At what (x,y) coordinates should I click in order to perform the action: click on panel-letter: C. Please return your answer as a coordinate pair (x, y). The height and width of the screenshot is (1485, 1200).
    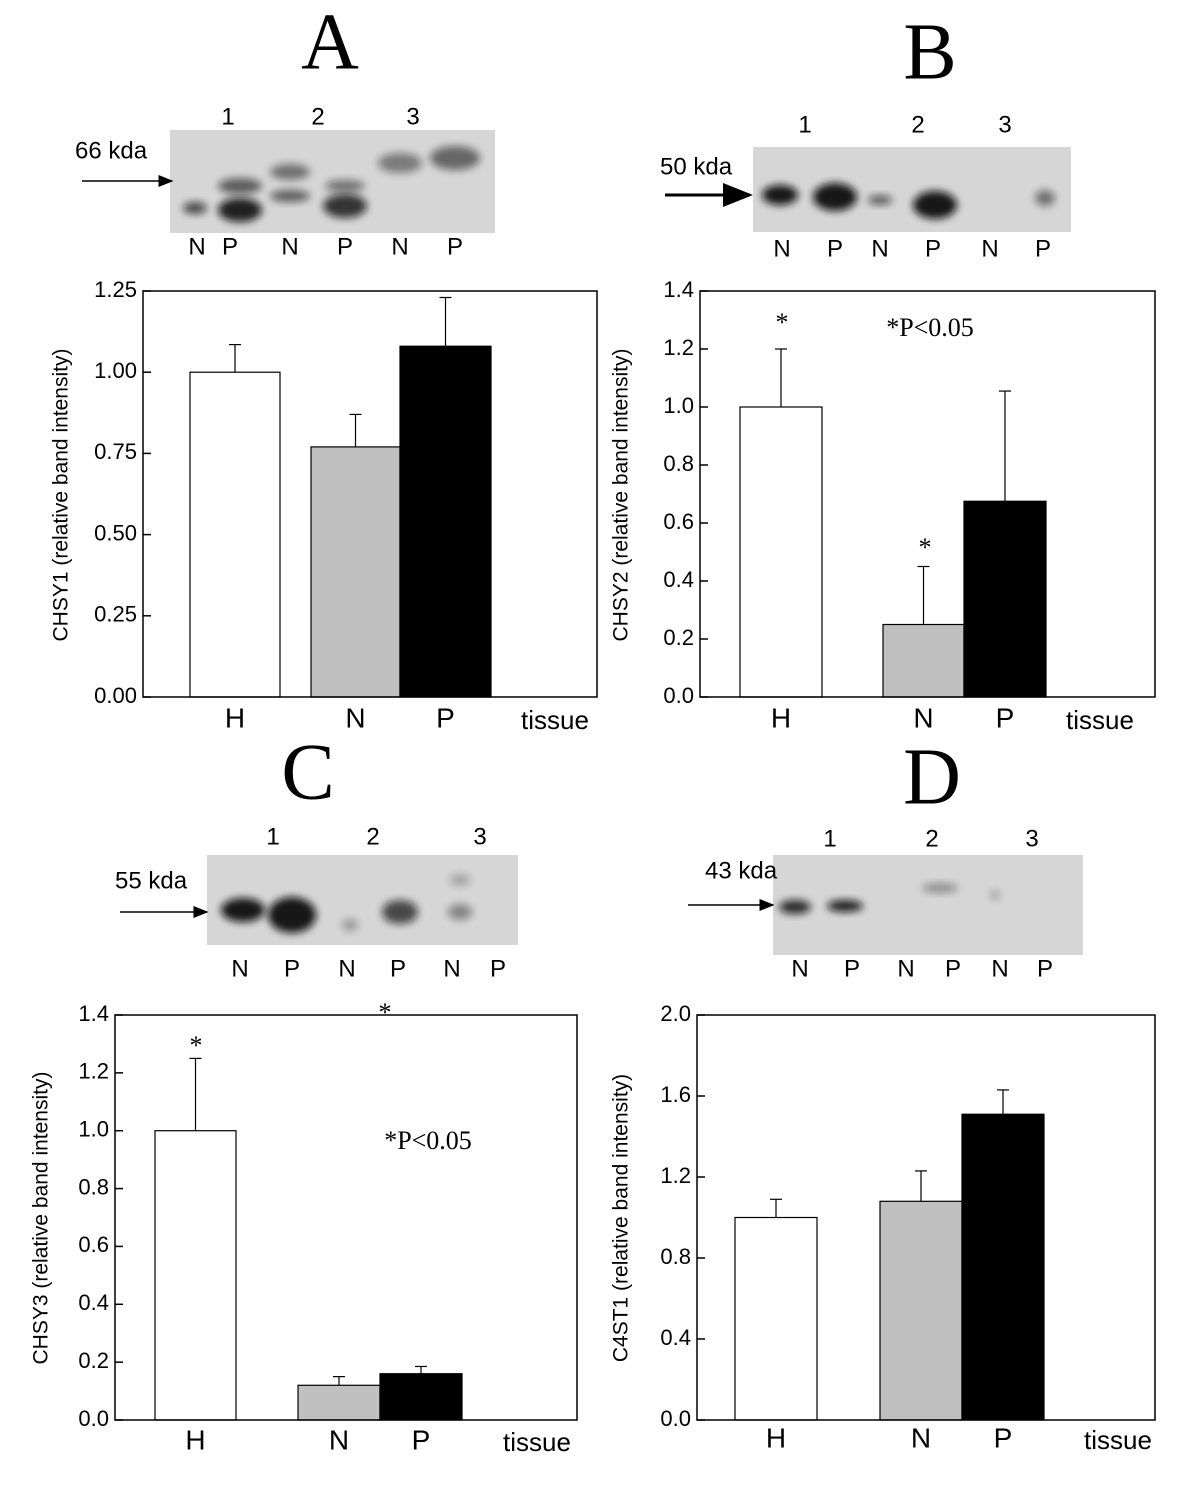
    Looking at the image, I should click on (307, 772).